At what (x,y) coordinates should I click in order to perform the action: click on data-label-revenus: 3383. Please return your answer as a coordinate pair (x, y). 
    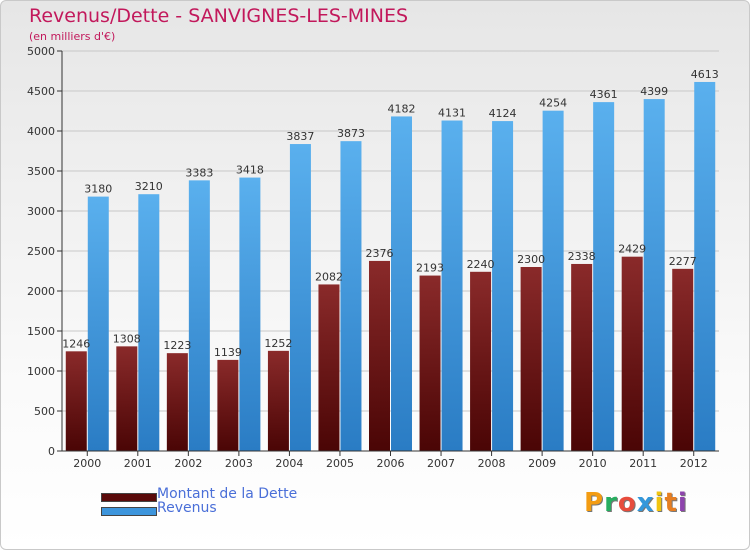
    Looking at the image, I should click on (199, 172).